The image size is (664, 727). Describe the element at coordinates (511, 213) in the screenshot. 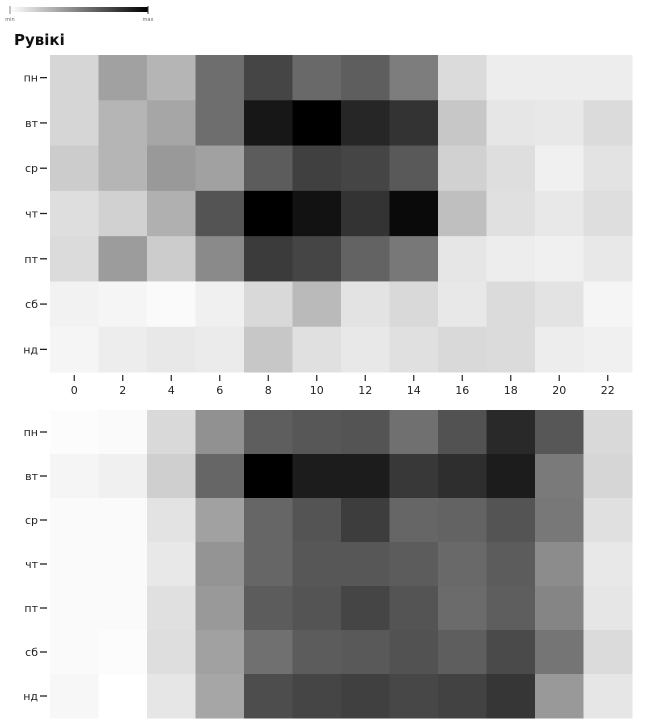

I see `heatmap-cell-чт-9` at that location.